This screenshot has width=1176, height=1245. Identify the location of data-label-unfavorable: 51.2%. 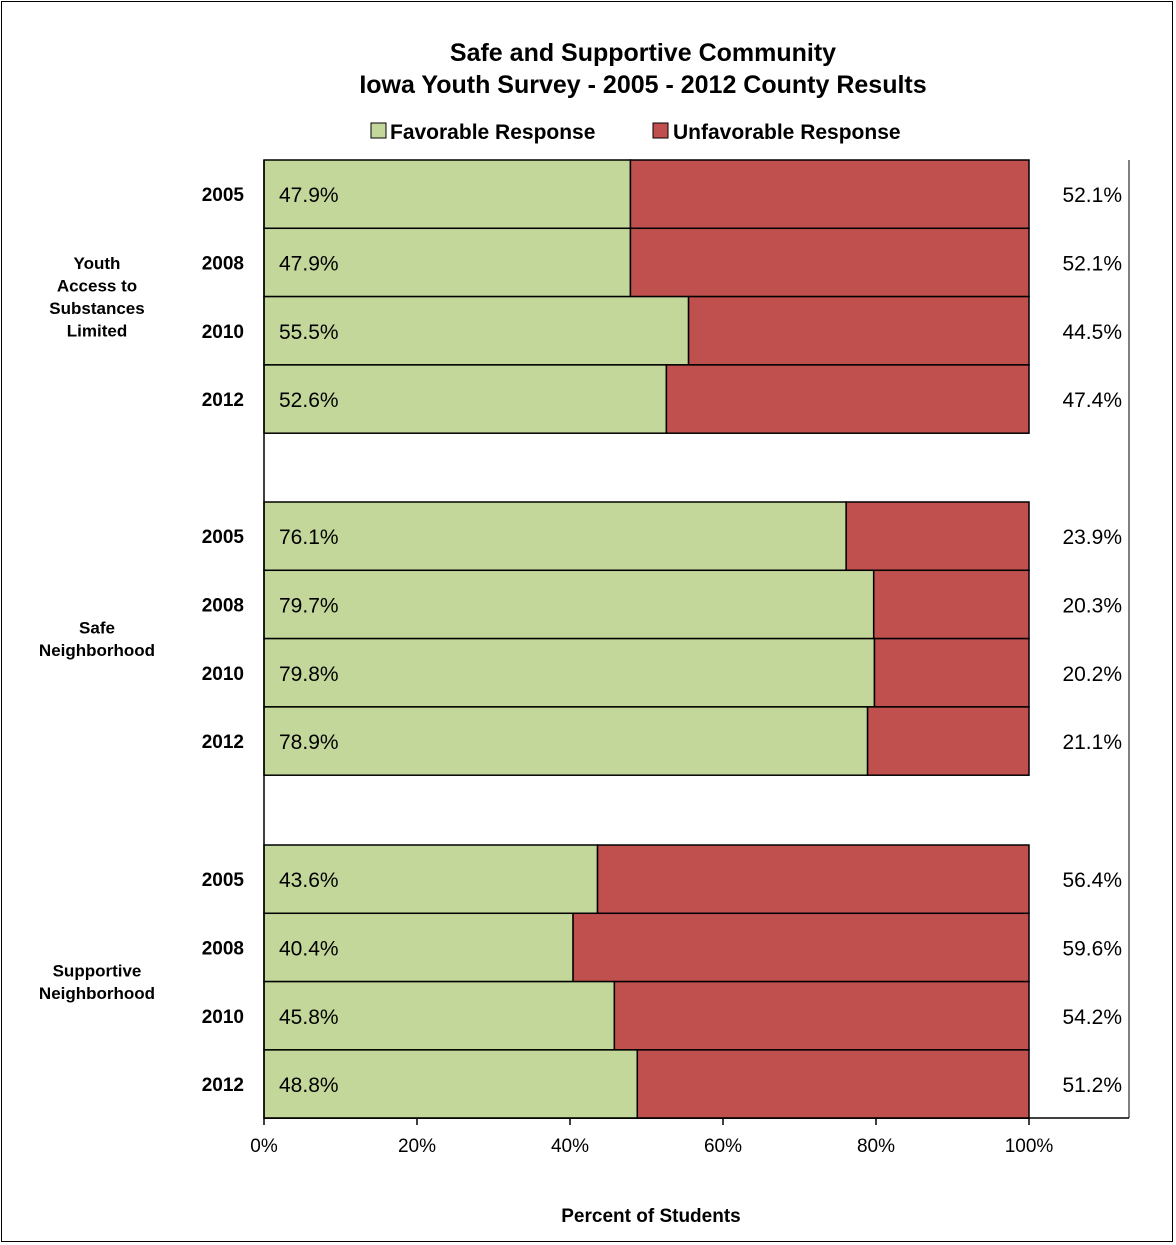
(1092, 1085).